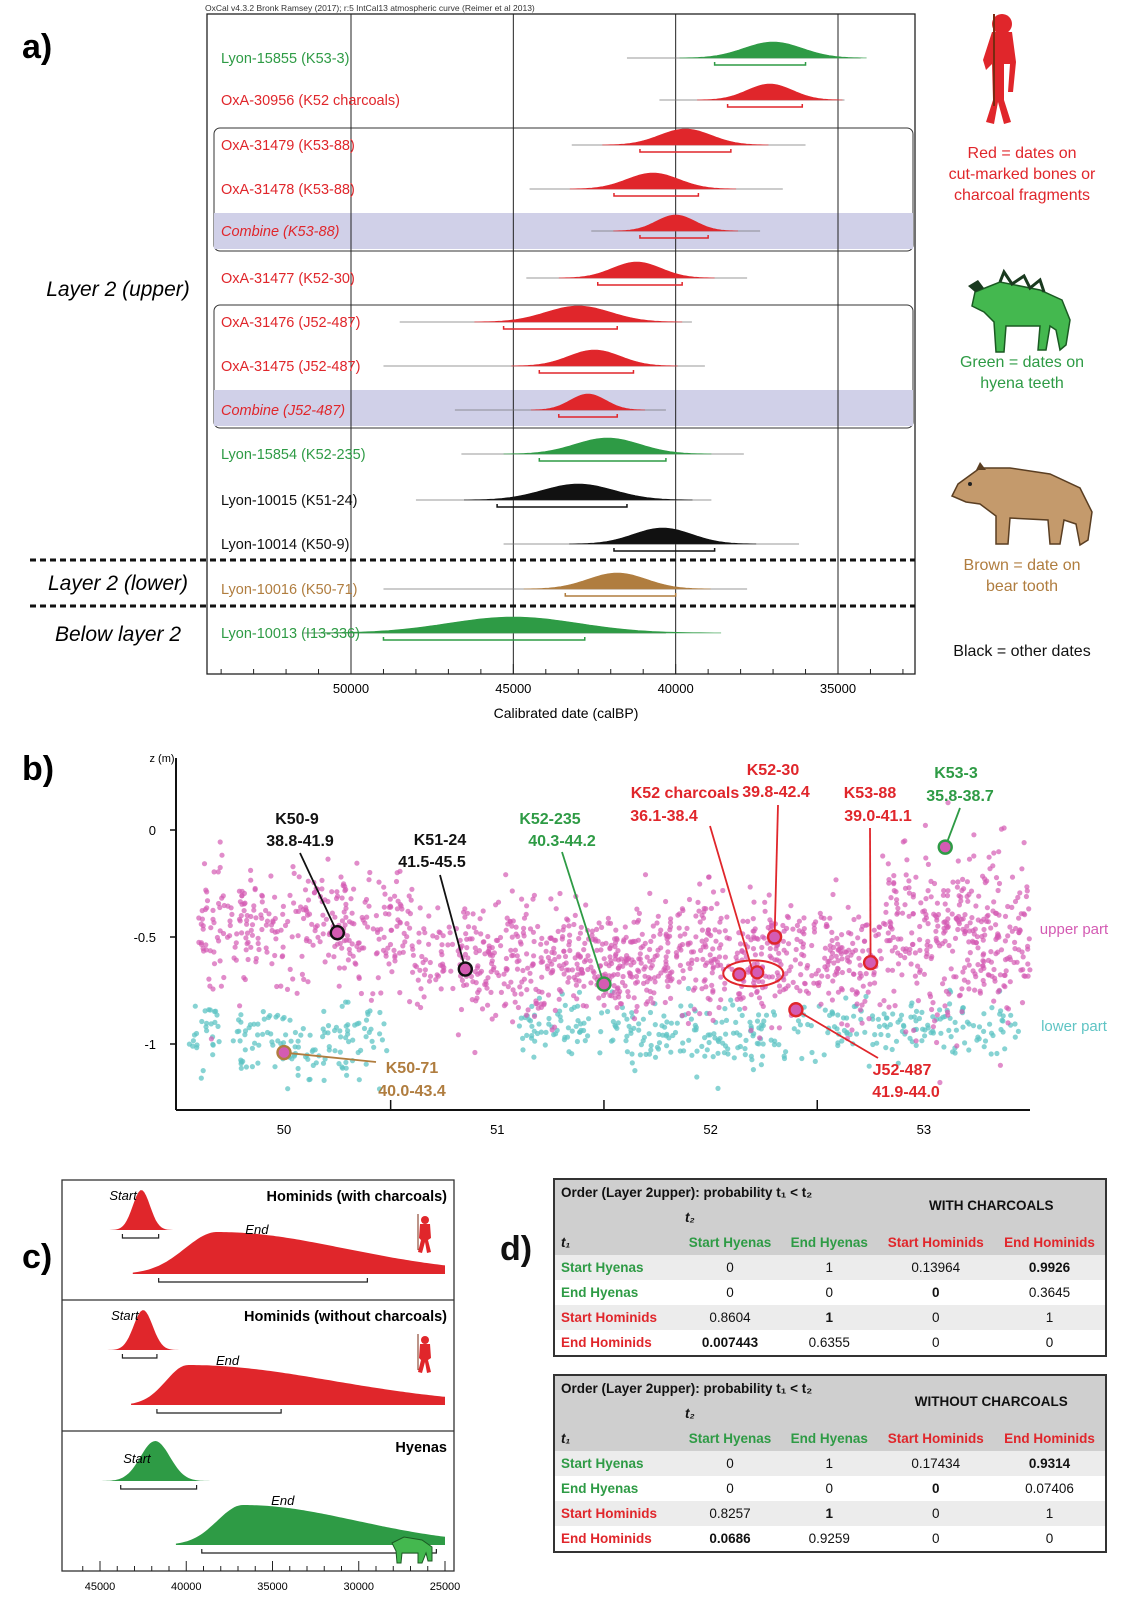 The image size is (1135, 1606). Describe the element at coordinates (829, 1317) in the screenshot. I see `table-cell: 1` at that location.